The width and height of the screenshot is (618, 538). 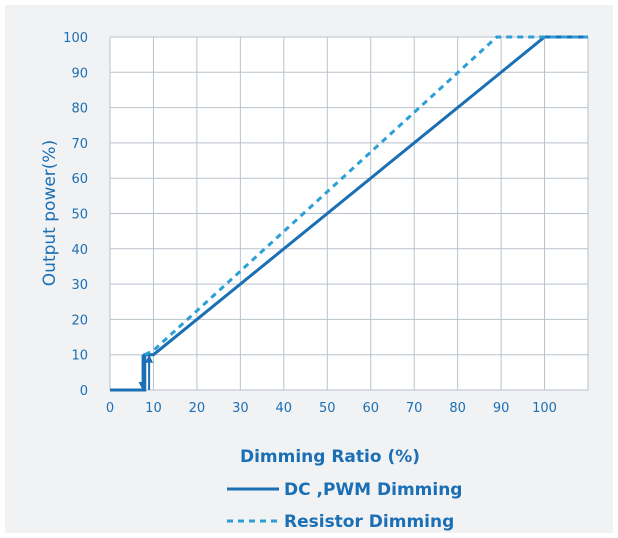 What do you see at coordinates (197, 408) in the screenshot?
I see `x-tick-label: 20` at bounding box center [197, 408].